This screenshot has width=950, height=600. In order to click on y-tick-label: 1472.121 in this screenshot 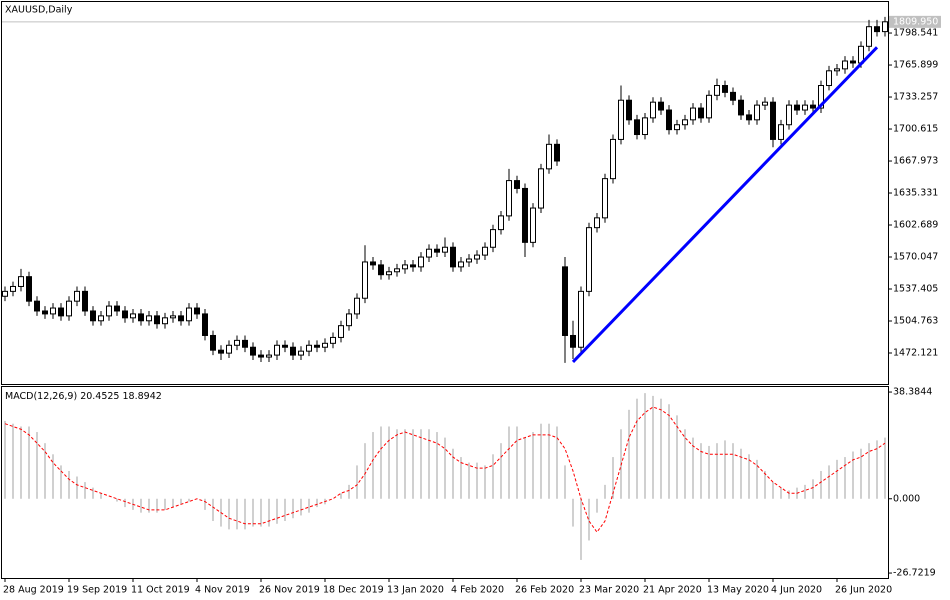, I will do `click(915, 353)`.